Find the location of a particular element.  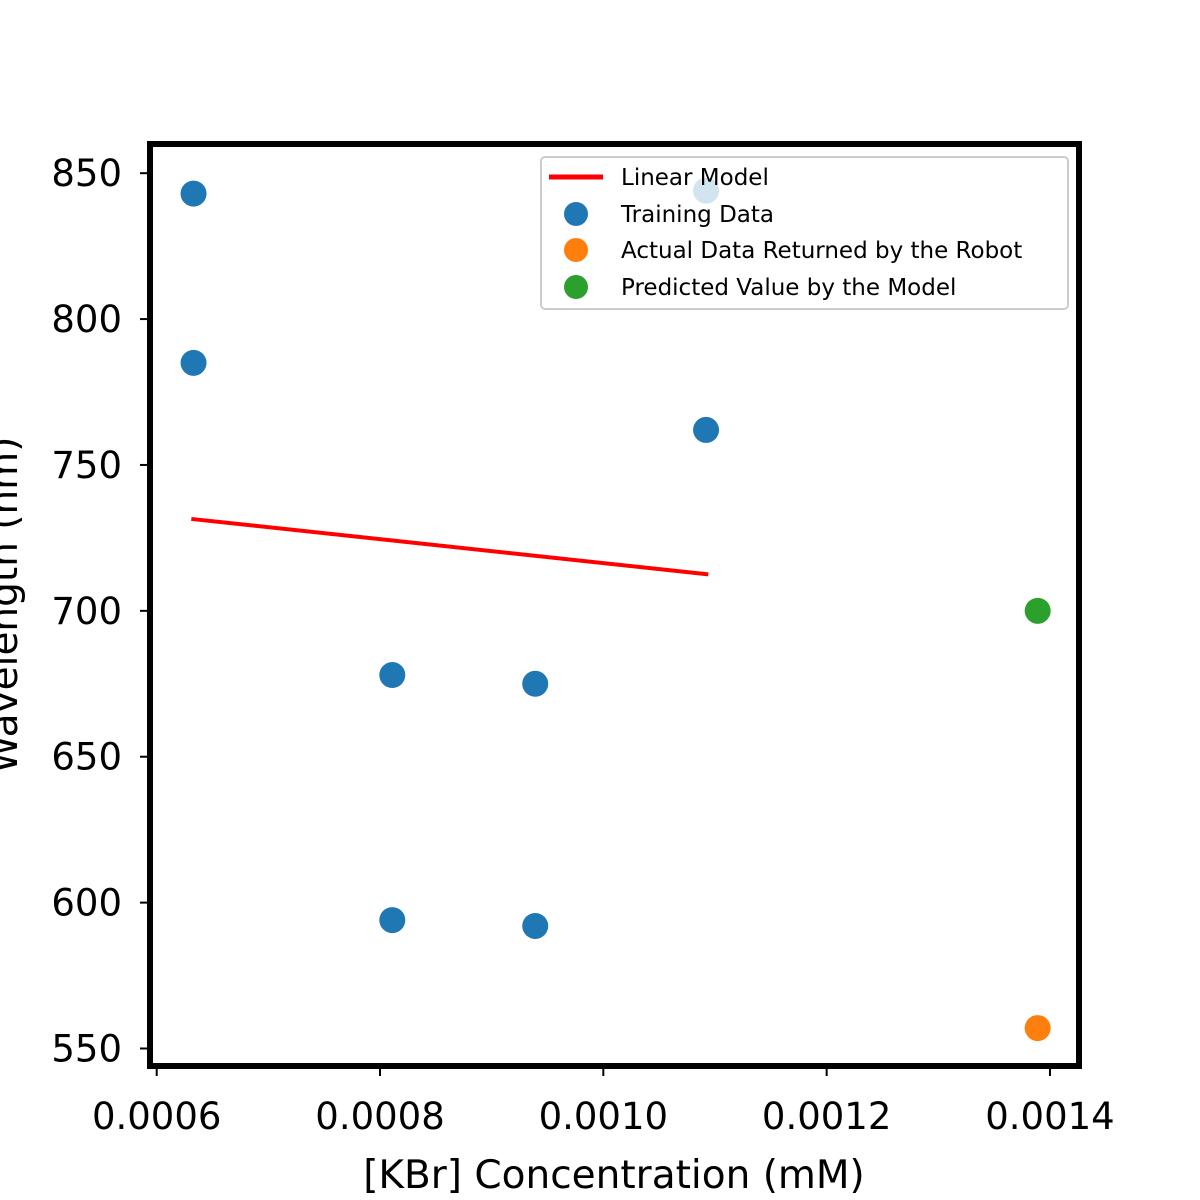

x-tick-label: 0.0006 is located at coordinates (156, 1116).